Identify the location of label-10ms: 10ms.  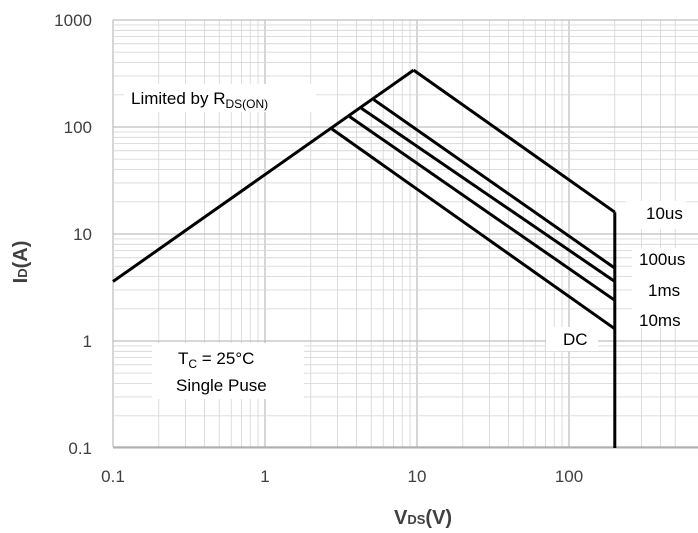
(660, 320).